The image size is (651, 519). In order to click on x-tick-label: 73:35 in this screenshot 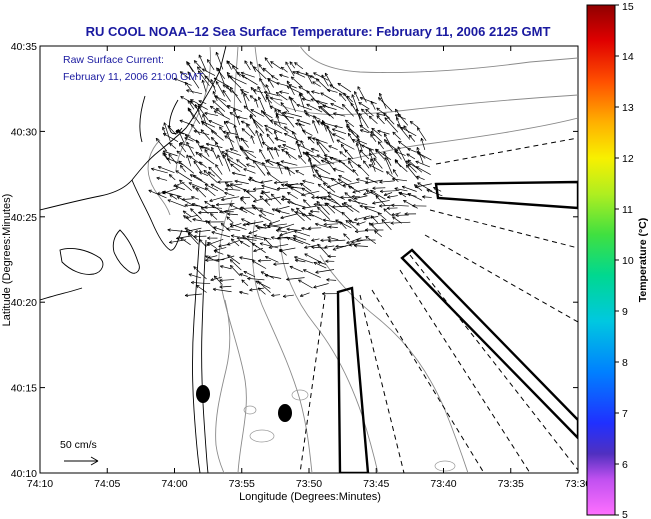, I will do `click(511, 484)`.